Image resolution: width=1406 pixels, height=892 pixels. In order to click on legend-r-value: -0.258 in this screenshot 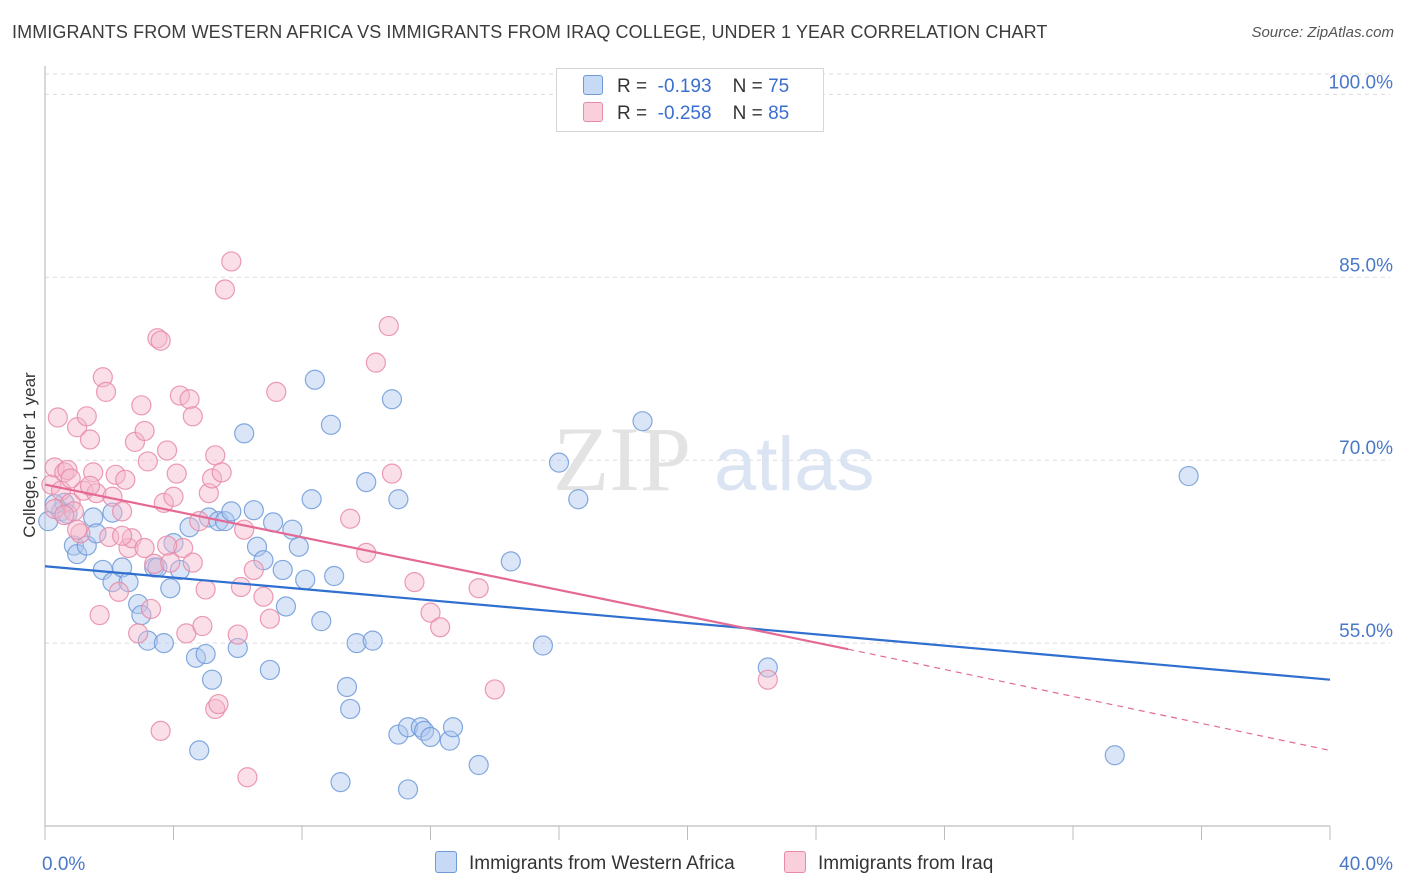, I will do `click(684, 113)`.